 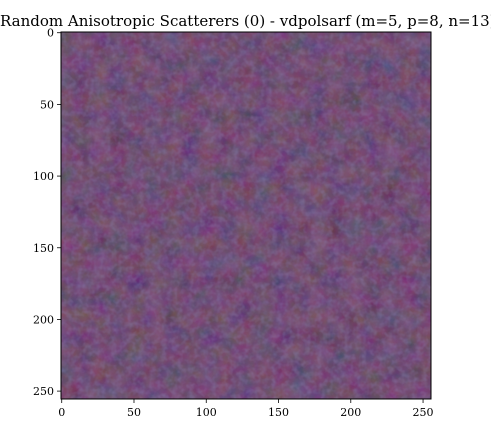 I want to click on x-tick-label: 0, so click(x=61, y=412).